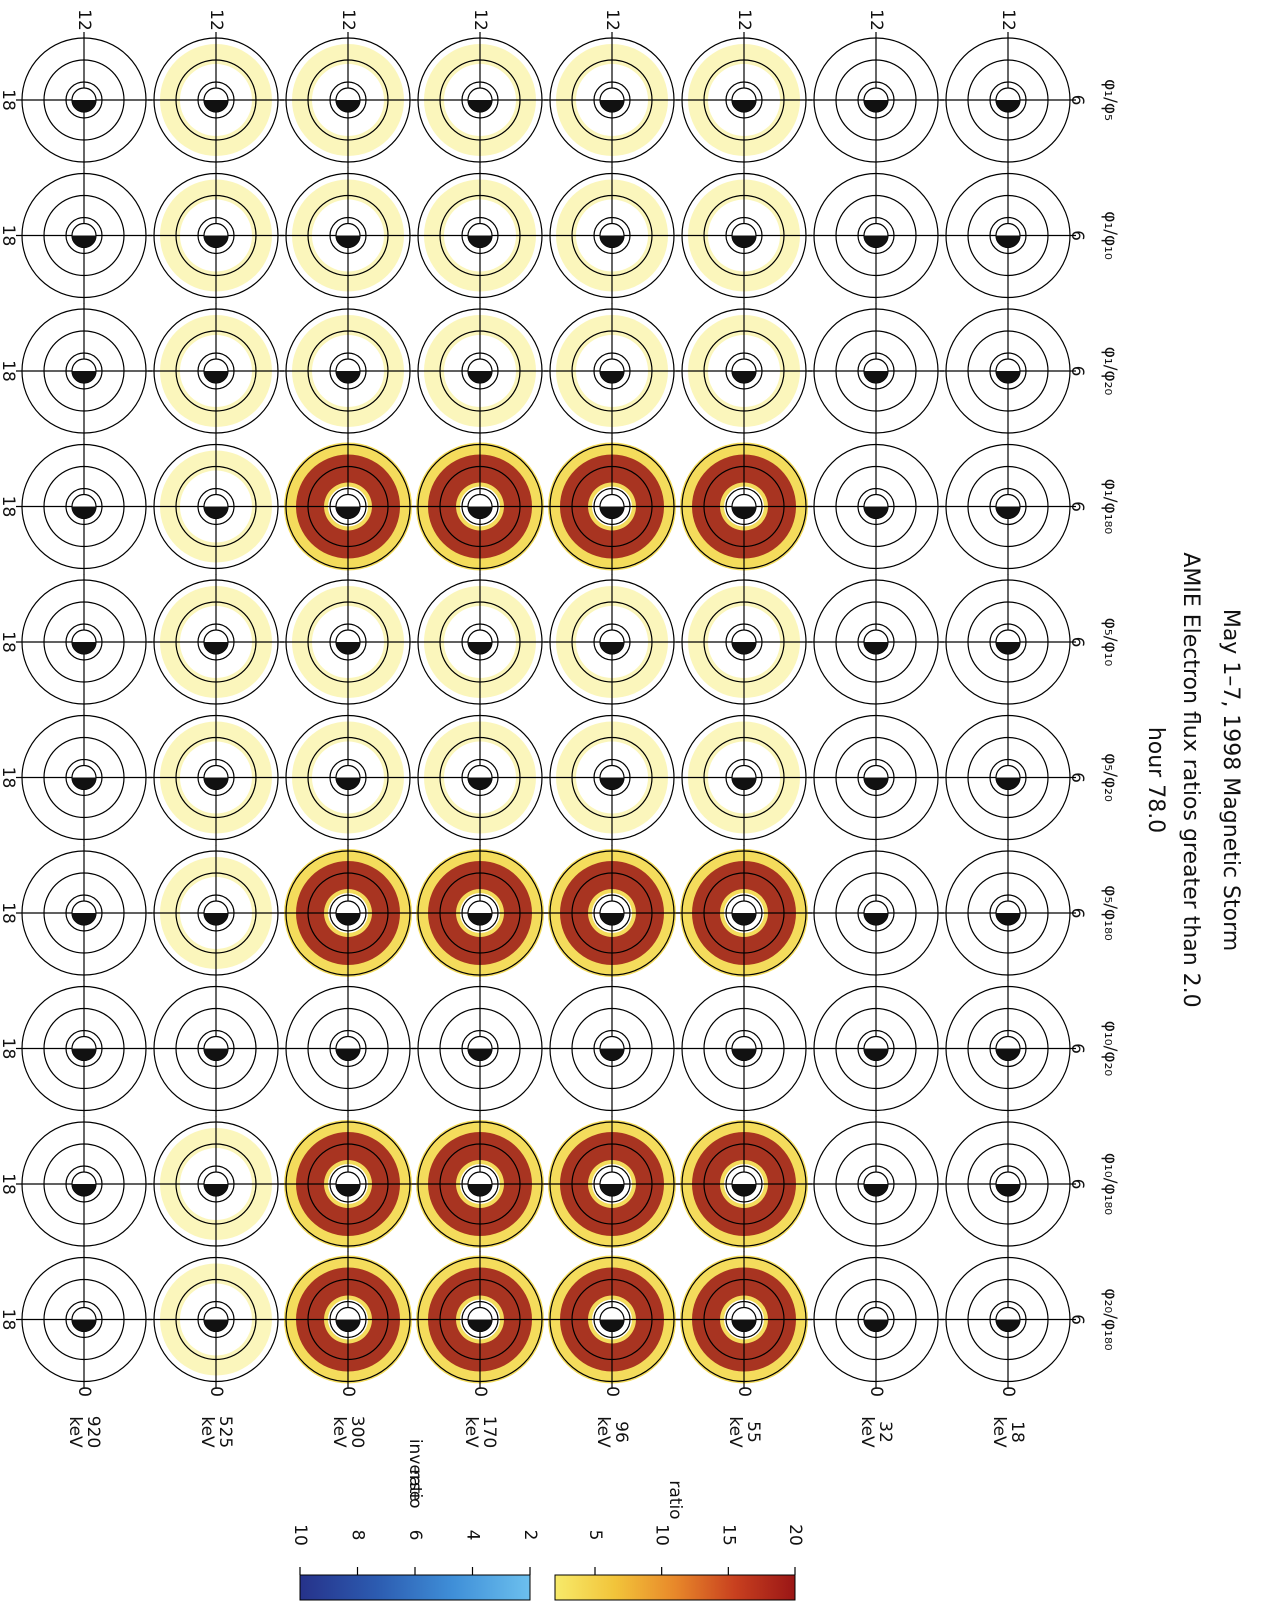 This screenshot has width=1277, height=1606. What do you see at coordinates (93, 1432) in the screenshot?
I see `energy-label: 920` at bounding box center [93, 1432].